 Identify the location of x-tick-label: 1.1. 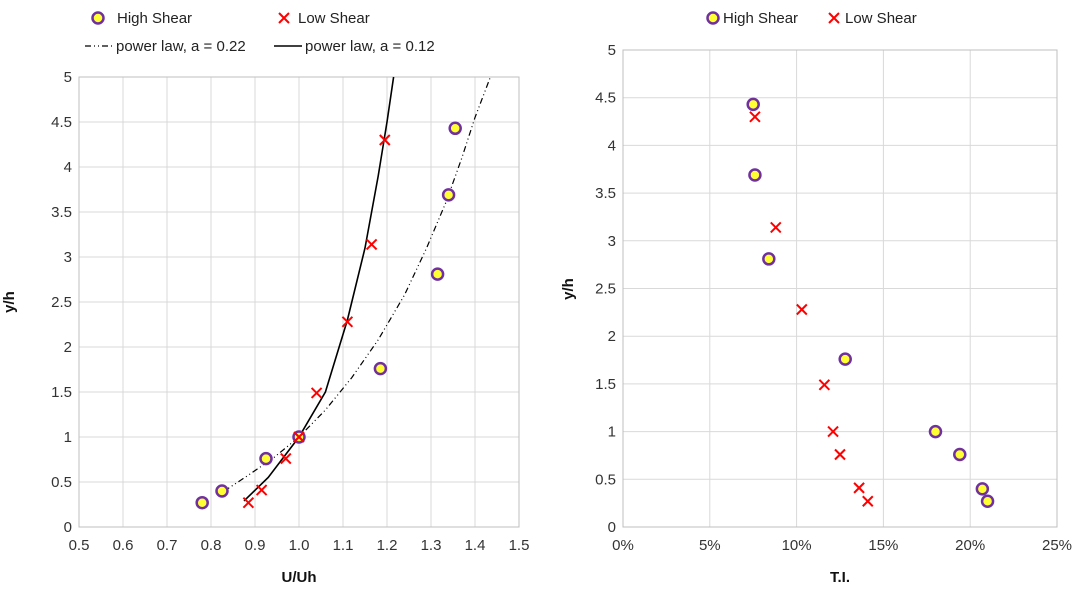
(343, 545).